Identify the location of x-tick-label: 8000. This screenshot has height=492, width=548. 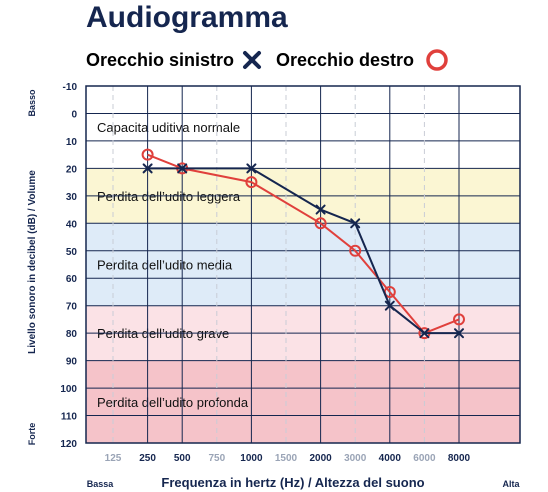
(459, 458).